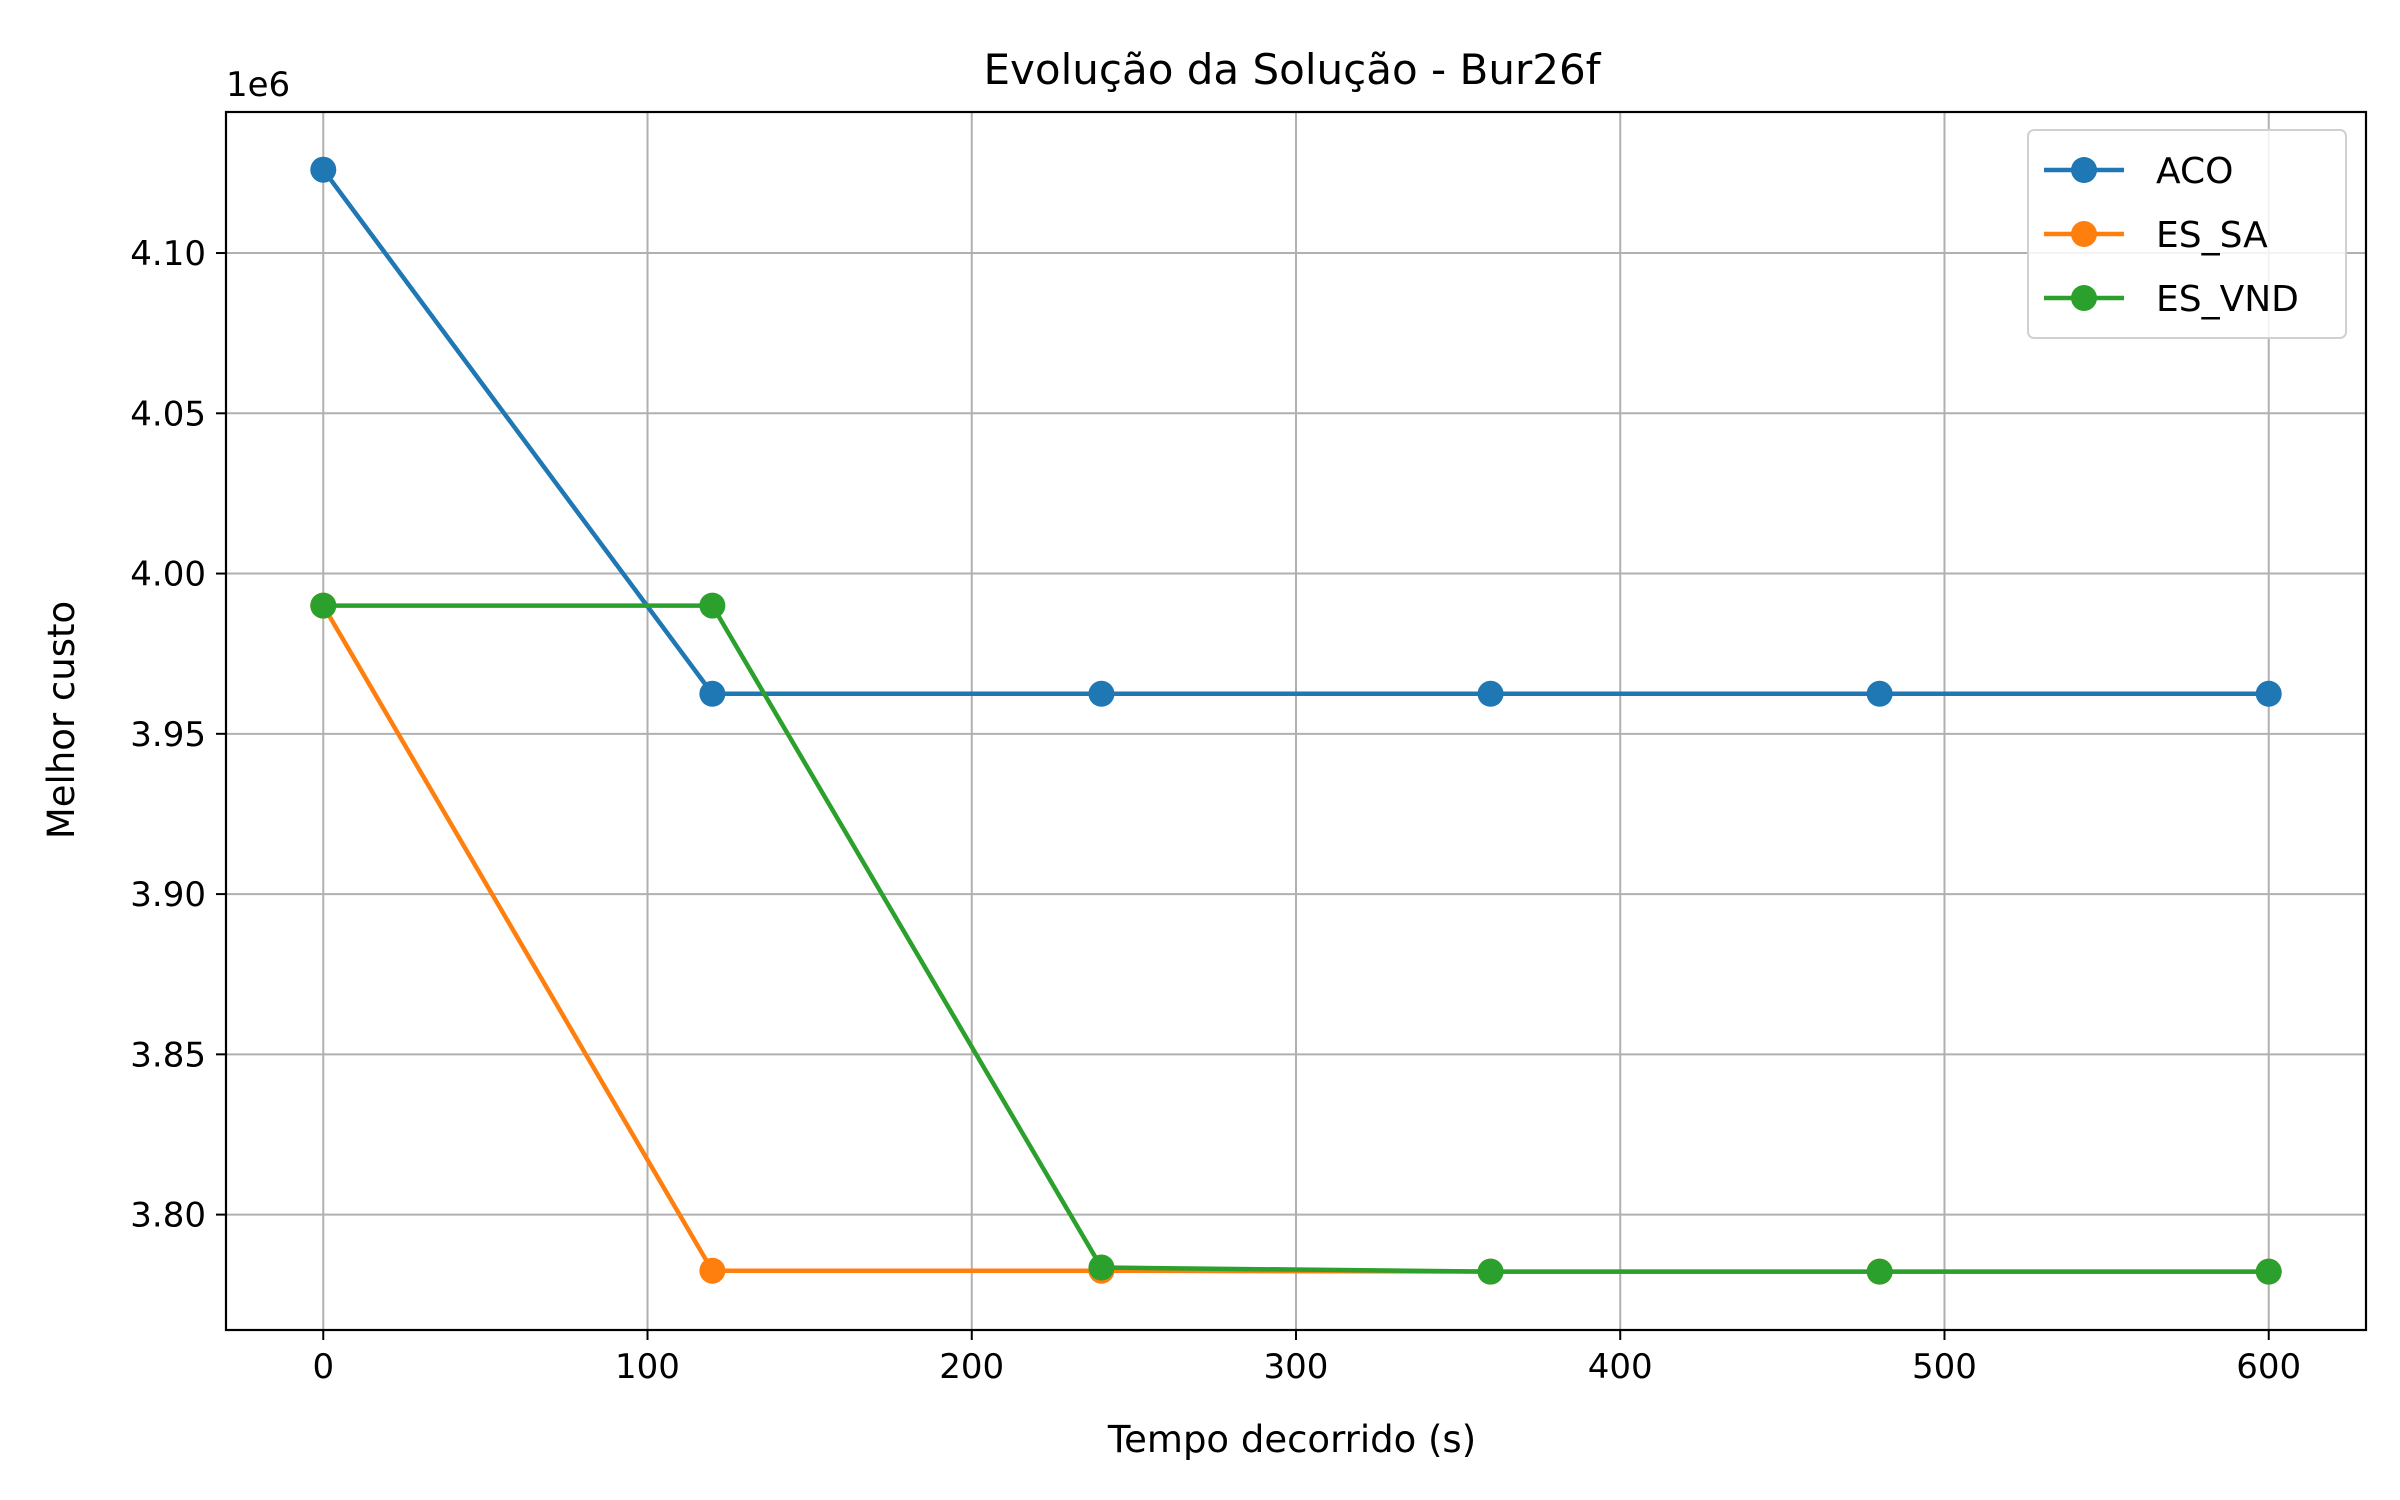  Describe the element at coordinates (1293, 69) in the screenshot. I see `chart-title: Evolução da Solução - Bur26f` at that location.